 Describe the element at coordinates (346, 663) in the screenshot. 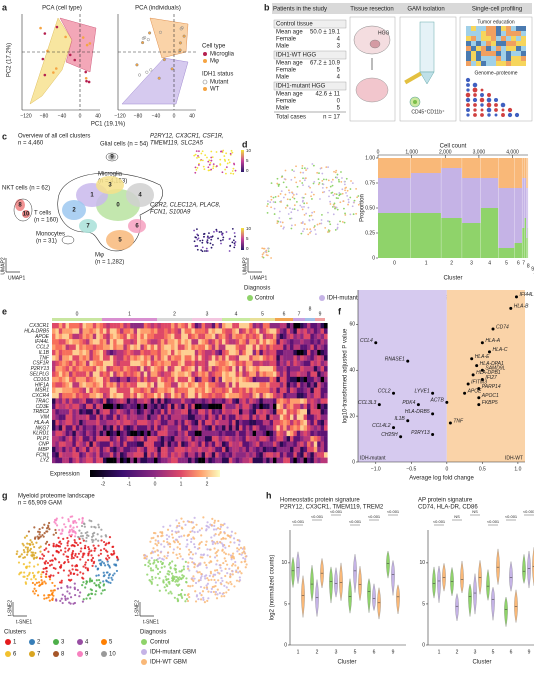

I see `axis-title: Cluster` at that location.